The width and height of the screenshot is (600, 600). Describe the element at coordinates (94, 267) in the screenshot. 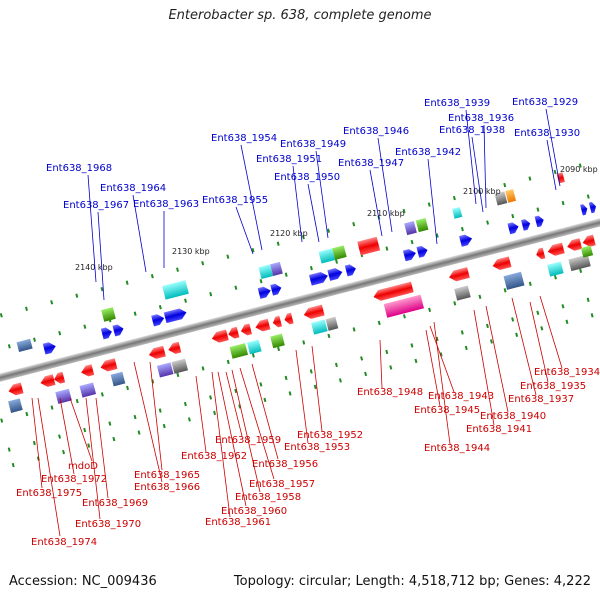

I see `kbp-label: 2140 kbp` at that location.